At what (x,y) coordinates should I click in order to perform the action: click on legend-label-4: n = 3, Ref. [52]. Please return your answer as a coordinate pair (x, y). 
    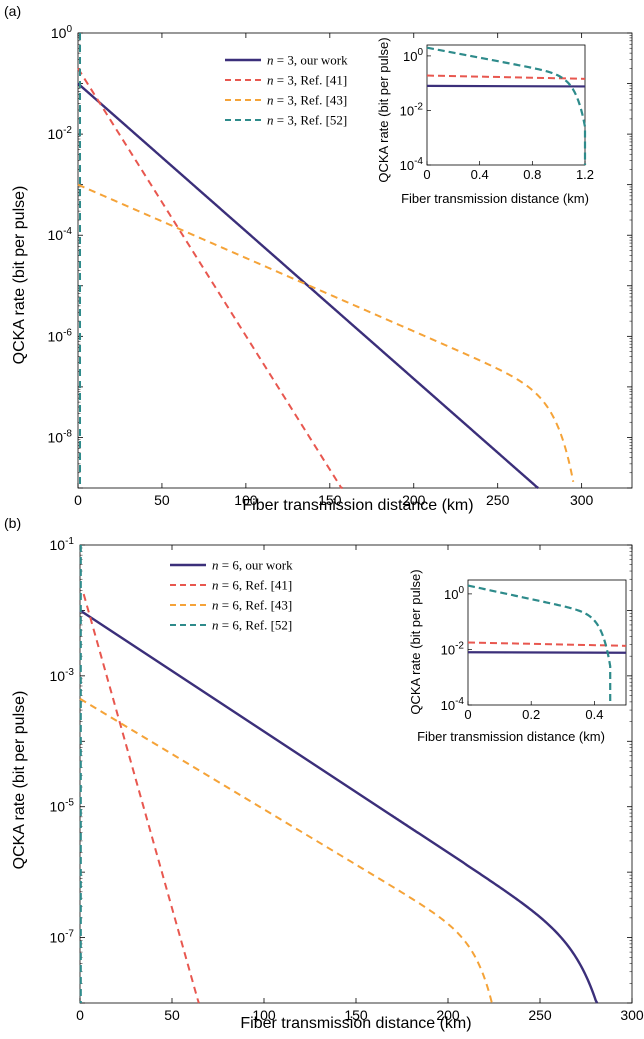
    Looking at the image, I should click on (307, 120).